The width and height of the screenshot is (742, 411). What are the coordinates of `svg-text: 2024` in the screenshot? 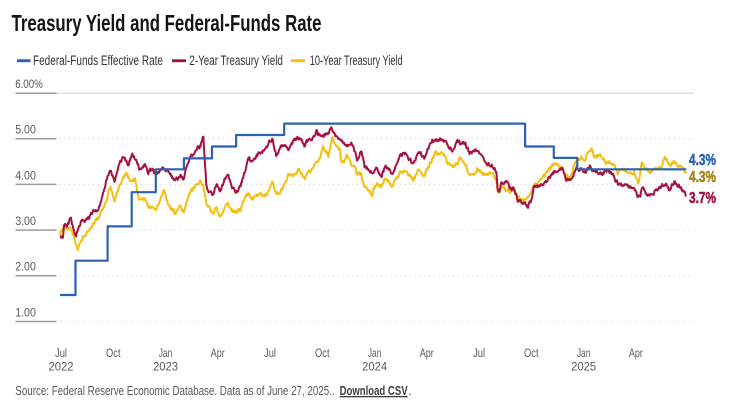 It's located at (374, 367).